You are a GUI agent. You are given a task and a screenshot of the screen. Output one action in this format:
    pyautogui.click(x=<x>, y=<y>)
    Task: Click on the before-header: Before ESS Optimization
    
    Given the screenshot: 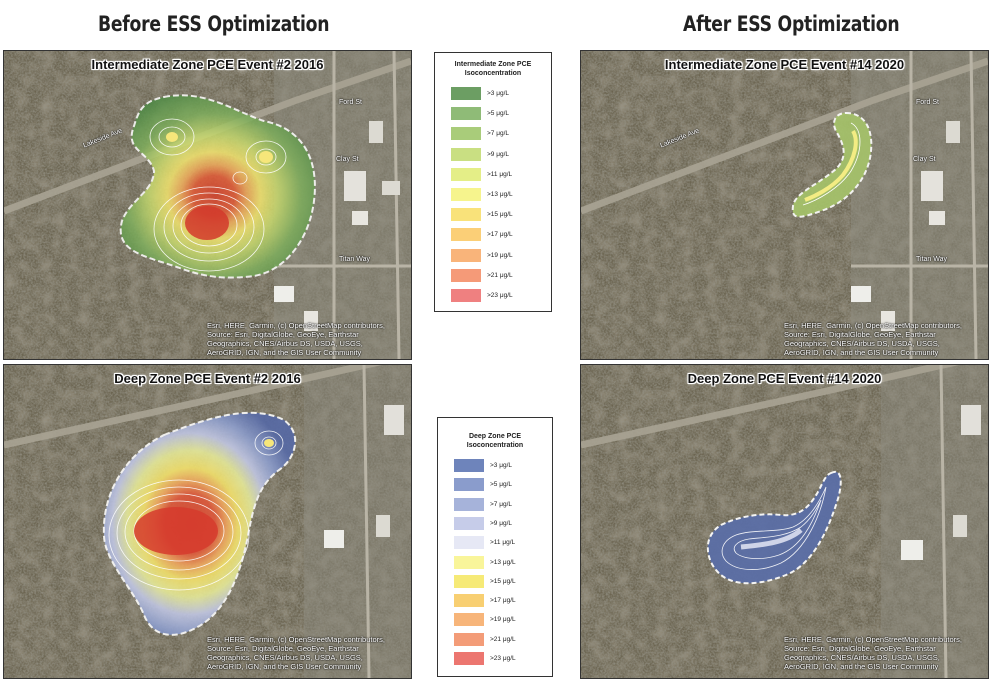 What is the action you would take?
    pyautogui.click(x=214, y=24)
    